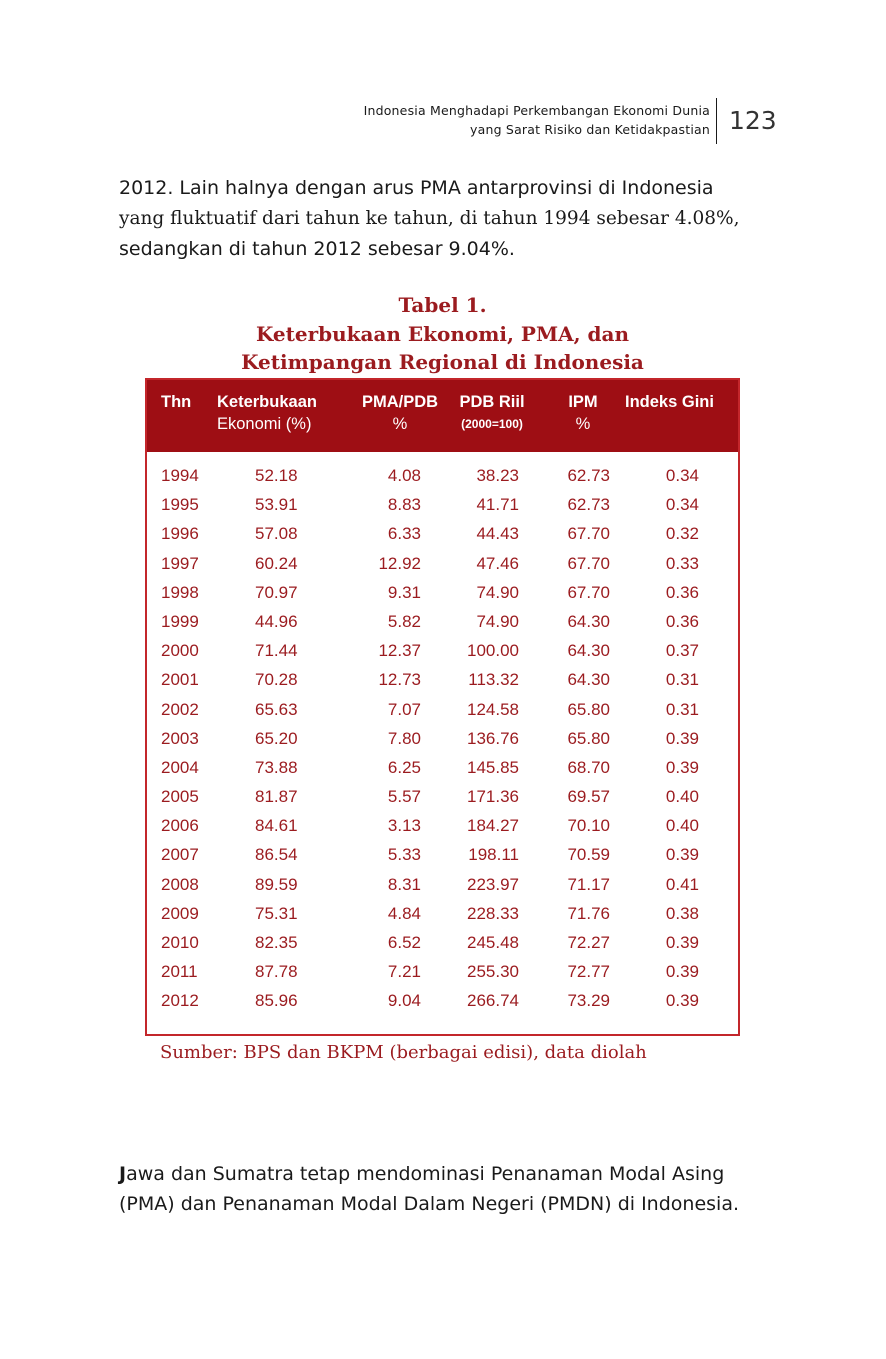 Image resolution: width=886 pixels, height=1359 pixels. What do you see at coordinates (588, 505) in the screenshot?
I see `cell-ipm: 62.73` at bounding box center [588, 505].